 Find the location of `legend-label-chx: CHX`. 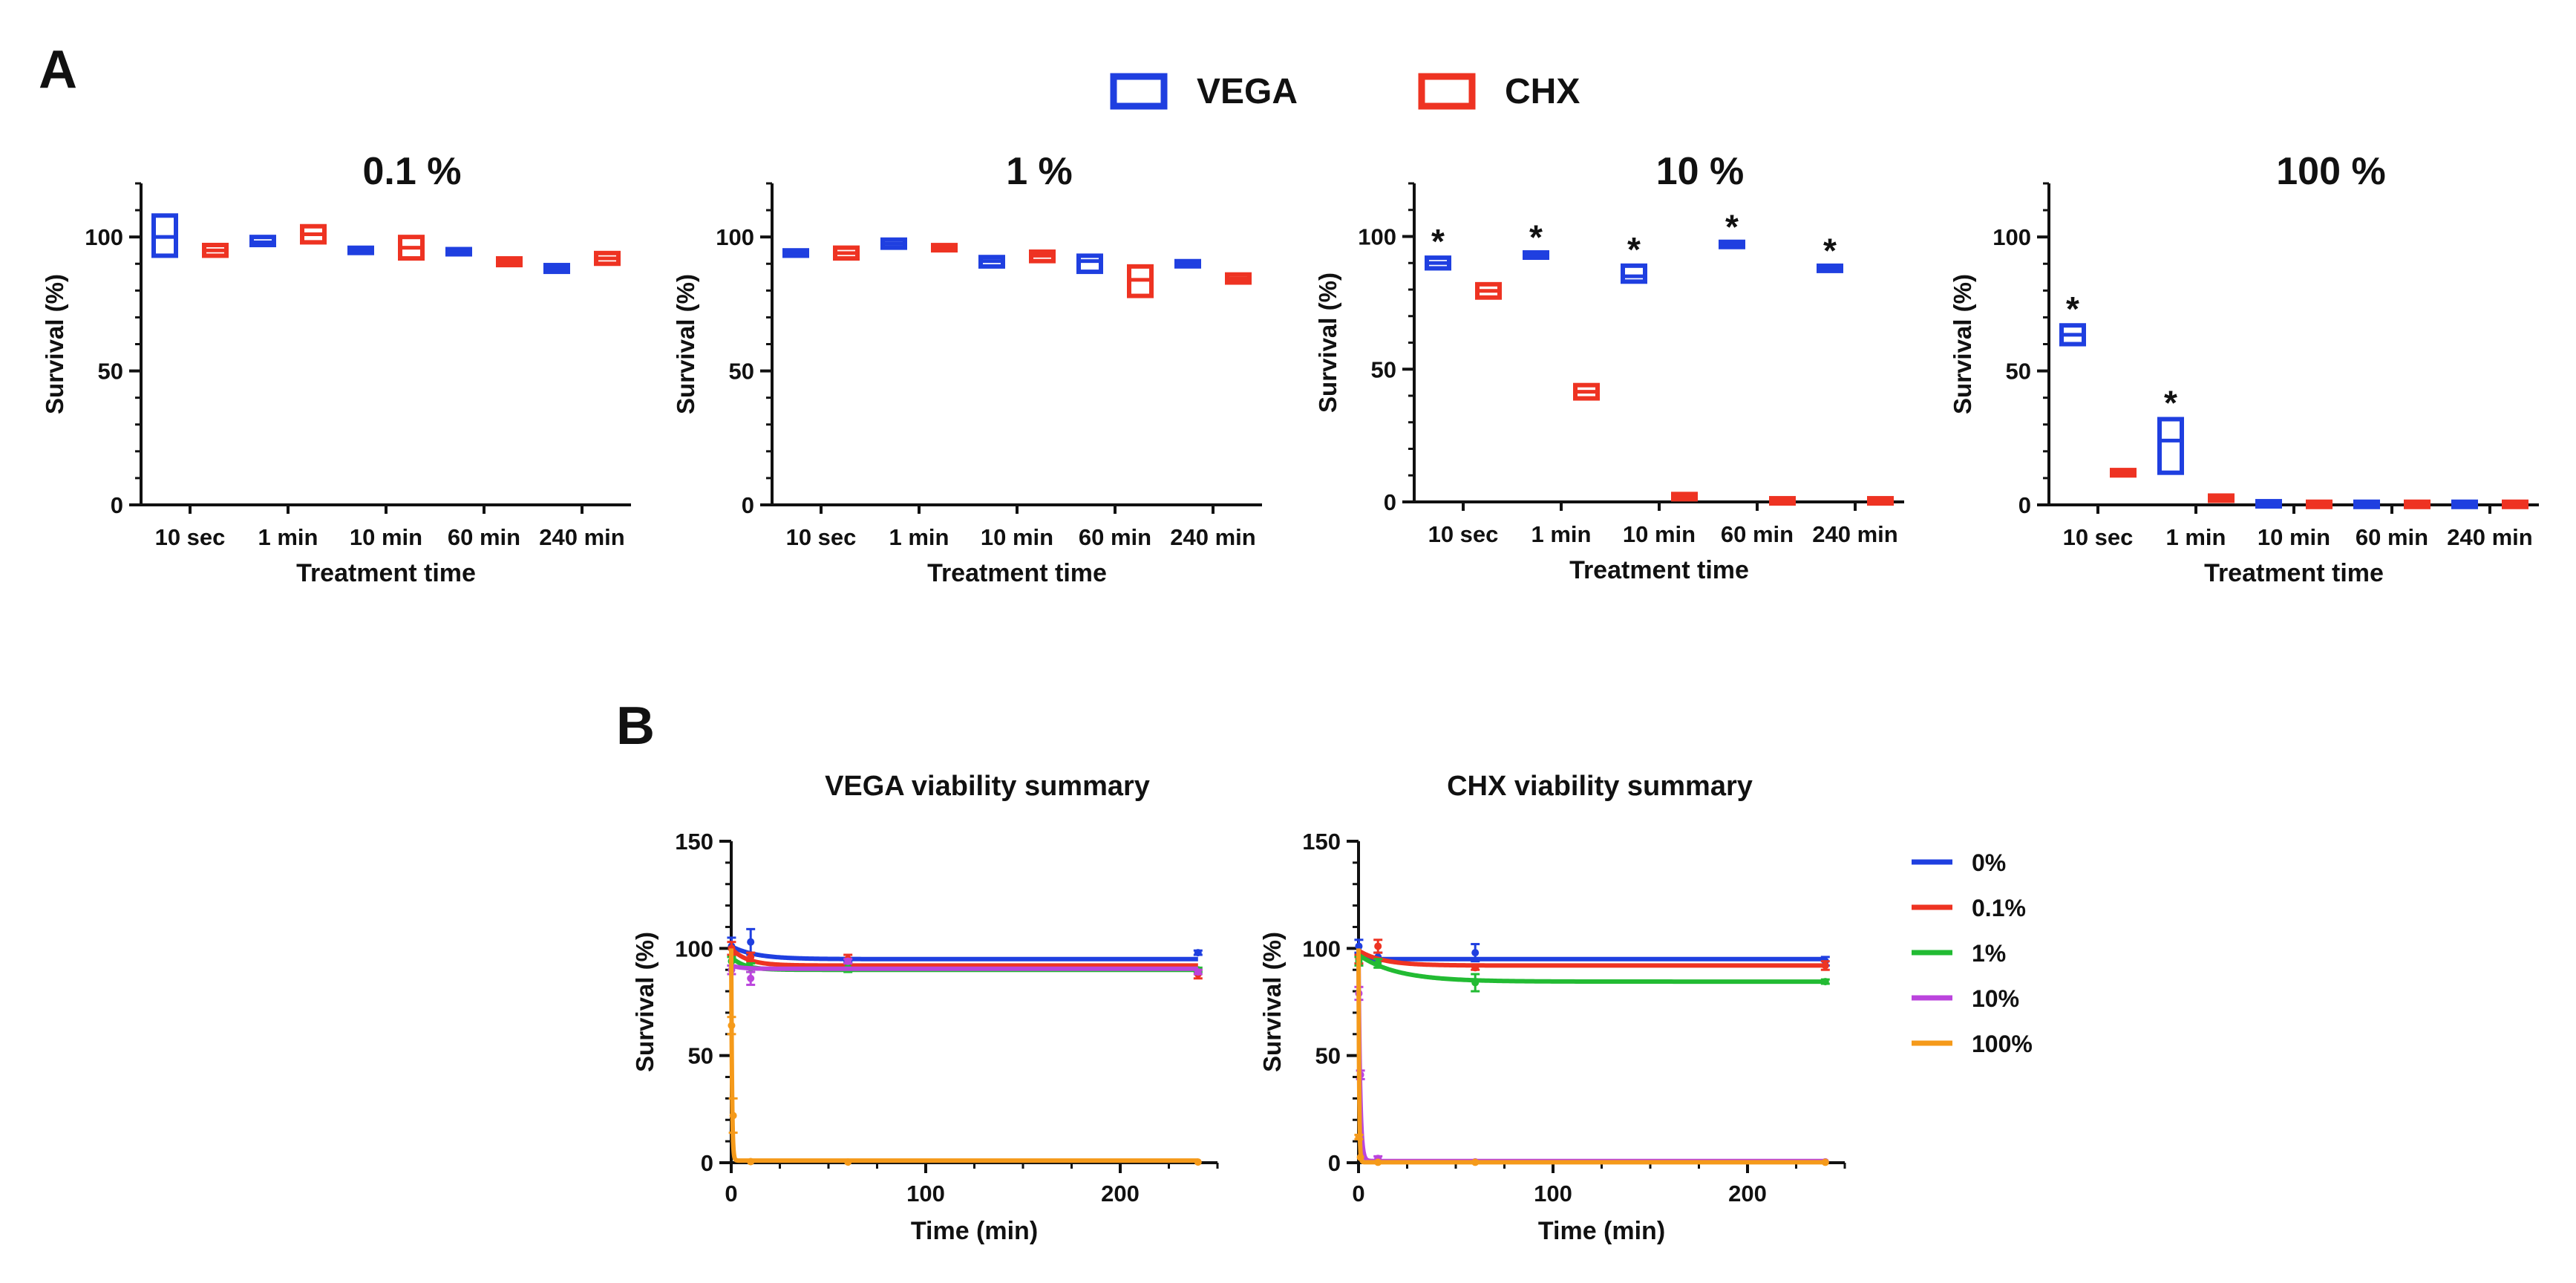

legend-label-chx: CHX is located at coordinates (1542, 91).